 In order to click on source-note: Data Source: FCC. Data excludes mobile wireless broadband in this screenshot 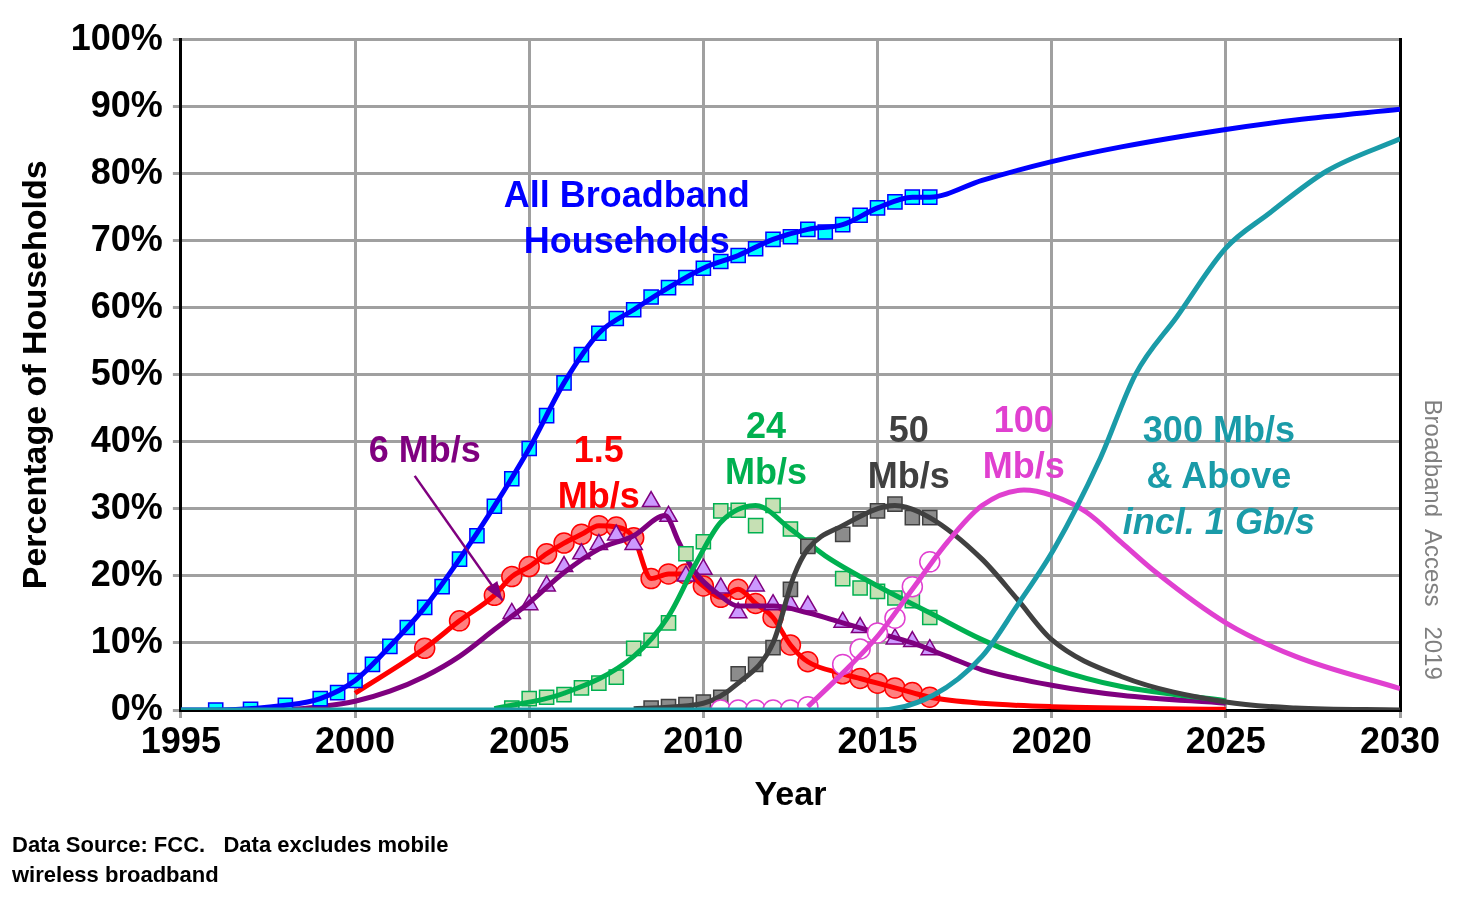, I will do `click(230, 859)`.